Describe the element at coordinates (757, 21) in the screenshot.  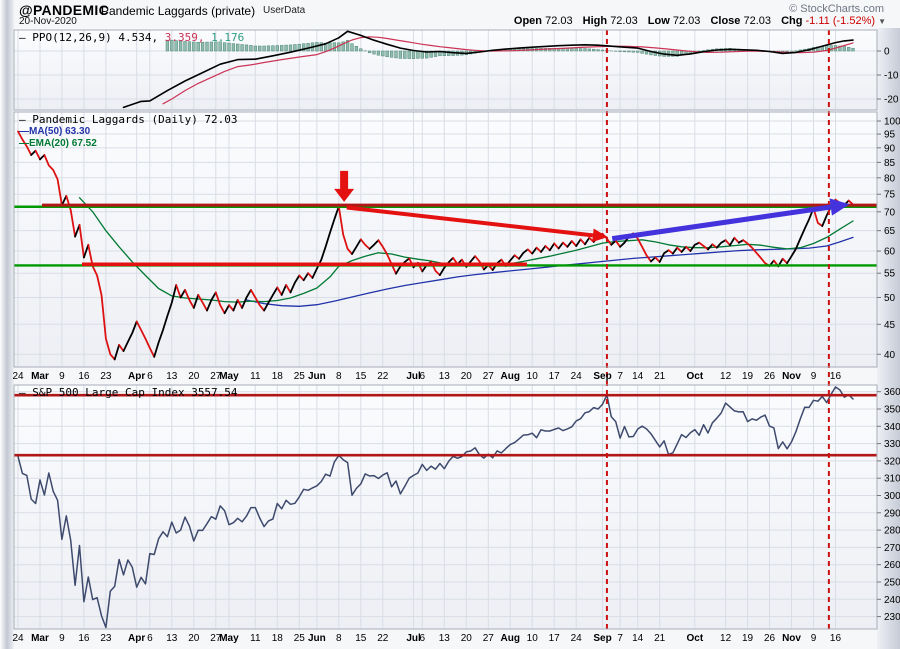
I see `close-value: 72.03` at that location.